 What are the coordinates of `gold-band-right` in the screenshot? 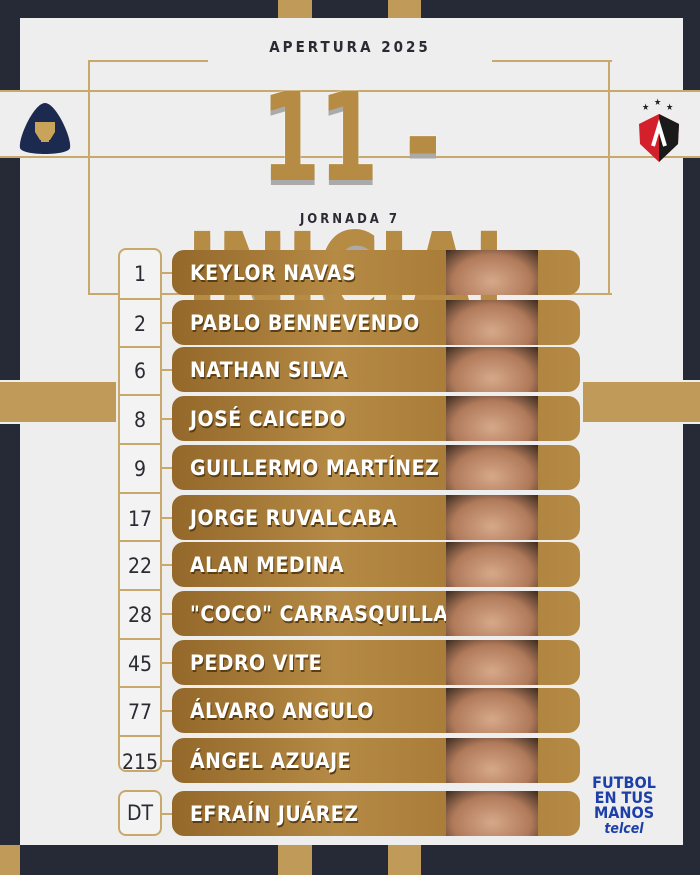 It's located at (641, 402).